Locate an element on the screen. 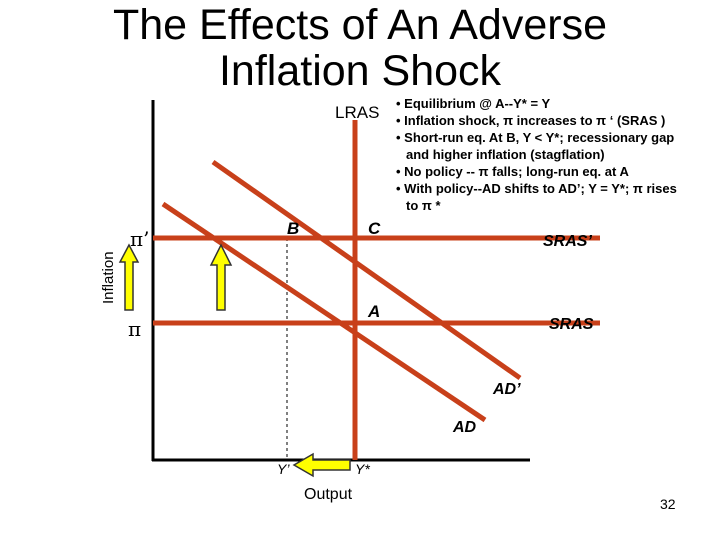  sras-prime-label: SRAS’ is located at coordinates (567, 241).